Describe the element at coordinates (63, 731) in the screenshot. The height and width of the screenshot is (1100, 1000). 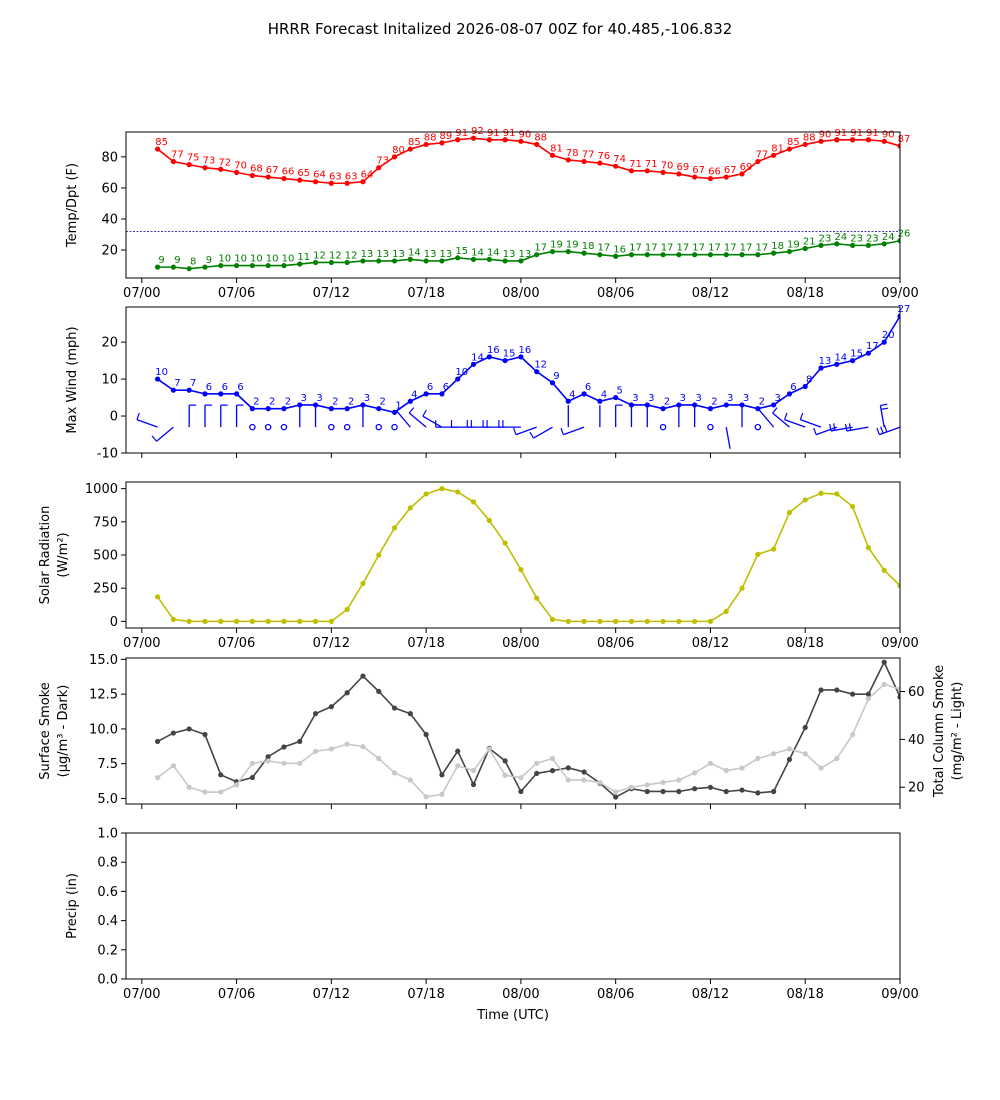
I see `y-axis-label-units: (μg/m³ - Dark)` at that location.